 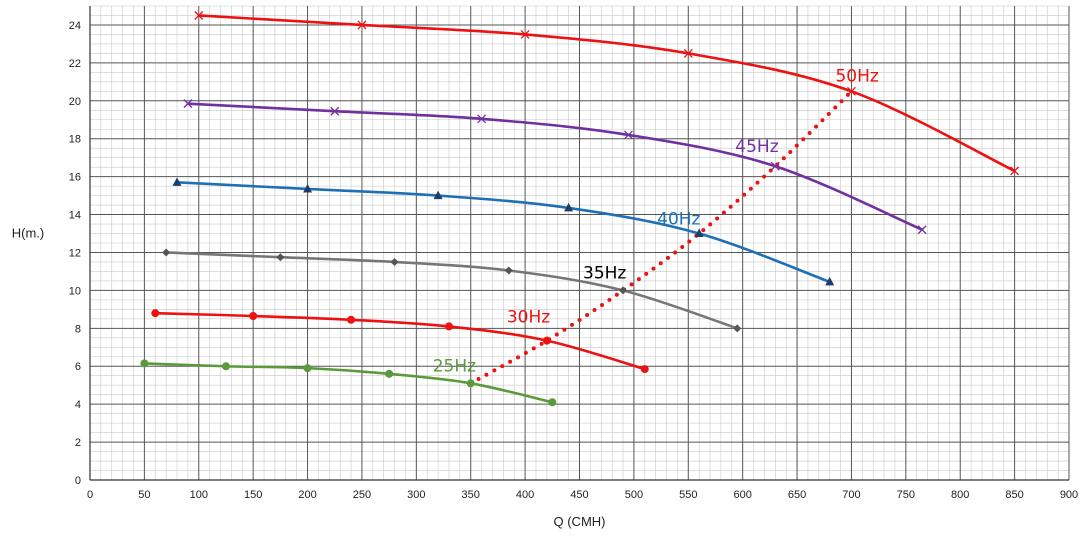 What do you see at coordinates (78, 443) in the screenshot?
I see `y-tick-label: 2` at bounding box center [78, 443].